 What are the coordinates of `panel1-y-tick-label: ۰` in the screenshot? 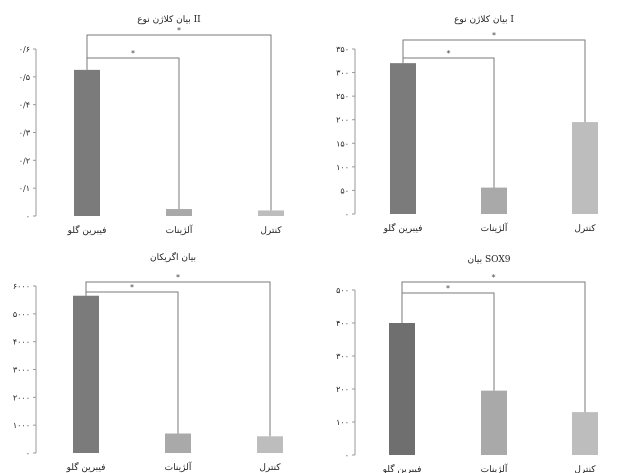 It's located at (28, 216).